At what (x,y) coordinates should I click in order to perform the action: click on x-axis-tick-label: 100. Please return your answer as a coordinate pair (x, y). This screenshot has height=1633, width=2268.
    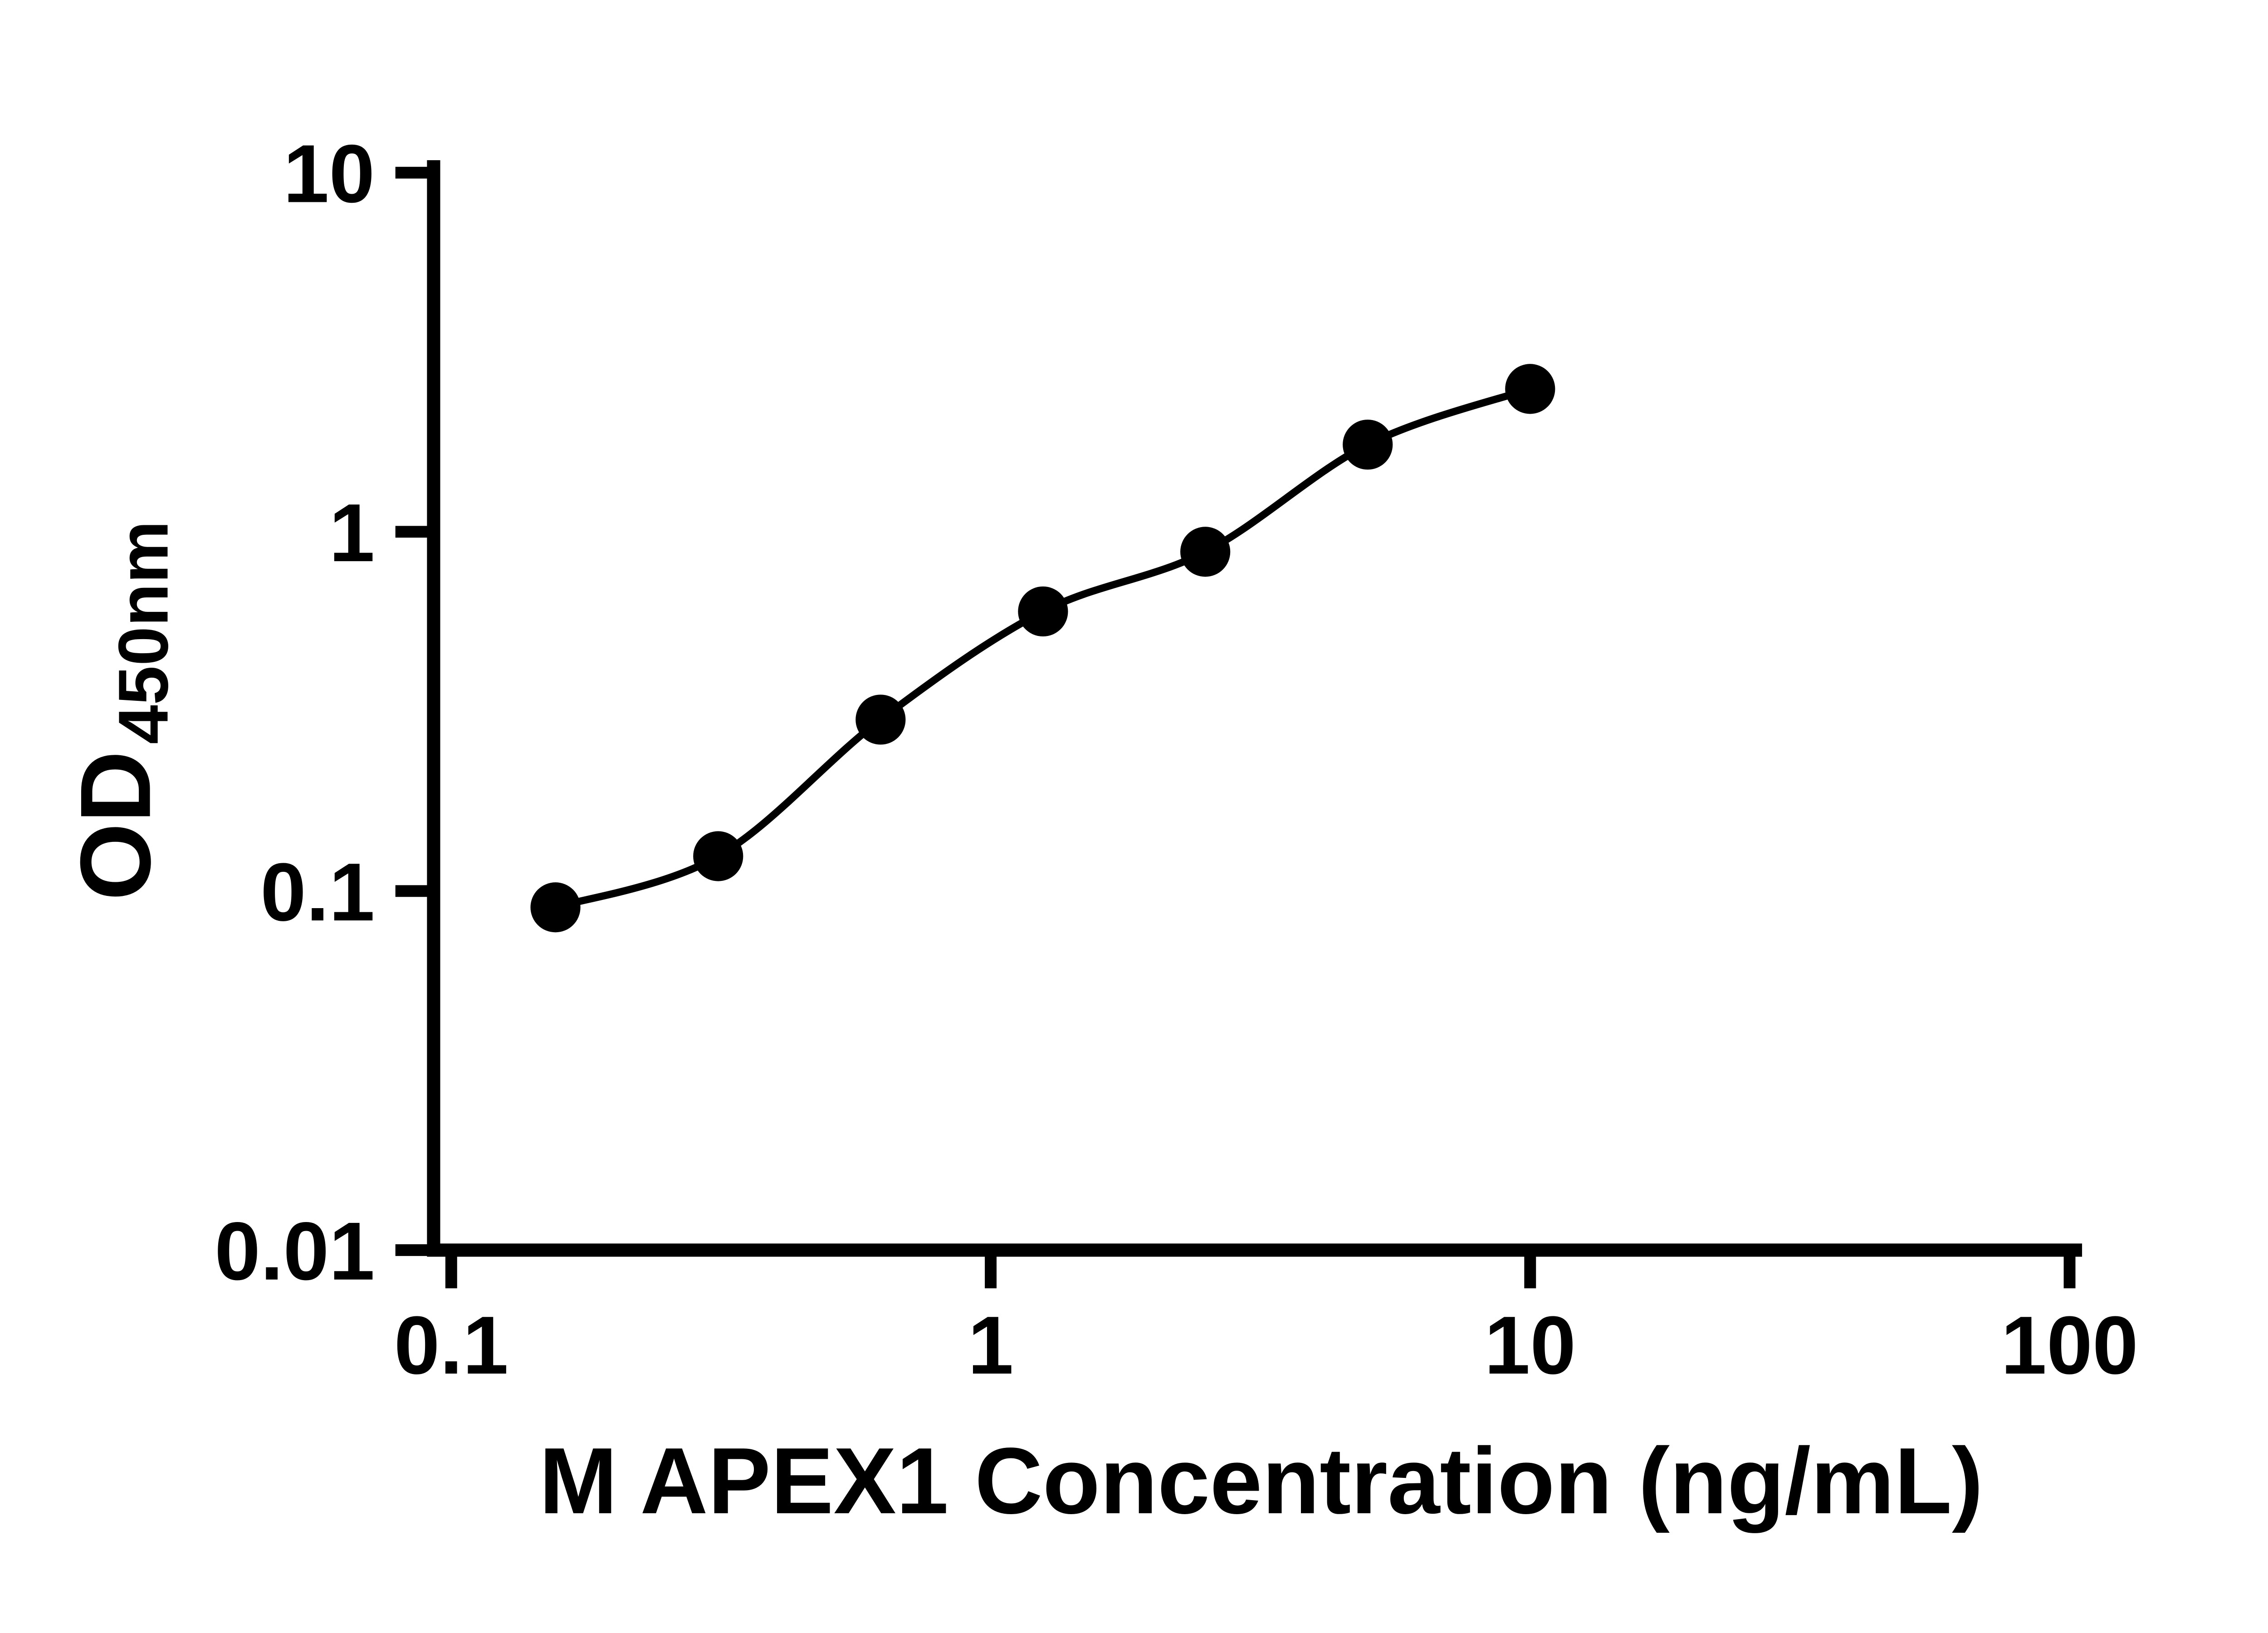
    Looking at the image, I should click on (2069, 1345).